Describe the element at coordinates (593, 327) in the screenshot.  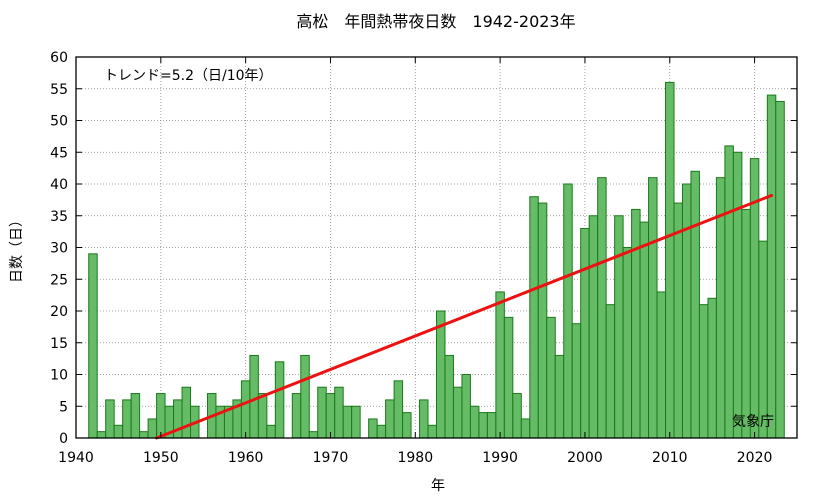
I see `bar-2001` at that location.